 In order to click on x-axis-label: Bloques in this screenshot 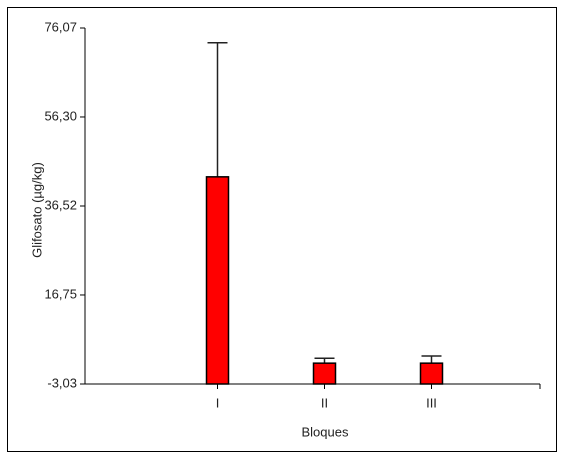, I will do `click(325, 431)`.